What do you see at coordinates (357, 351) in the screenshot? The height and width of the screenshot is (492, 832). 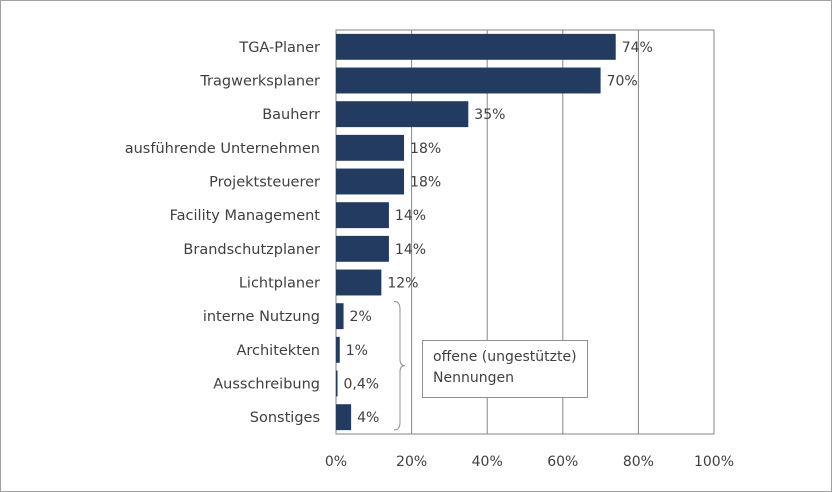 I see `value-label: 1%` at bounding box center [357, 351].